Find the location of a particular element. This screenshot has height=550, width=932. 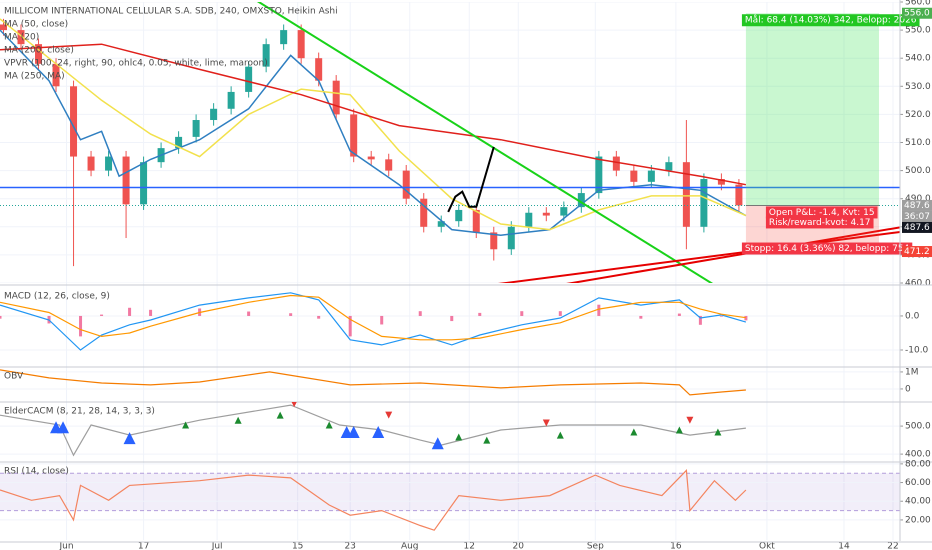

y-tick-label: 460.0 is located at coordinates (918, 284).